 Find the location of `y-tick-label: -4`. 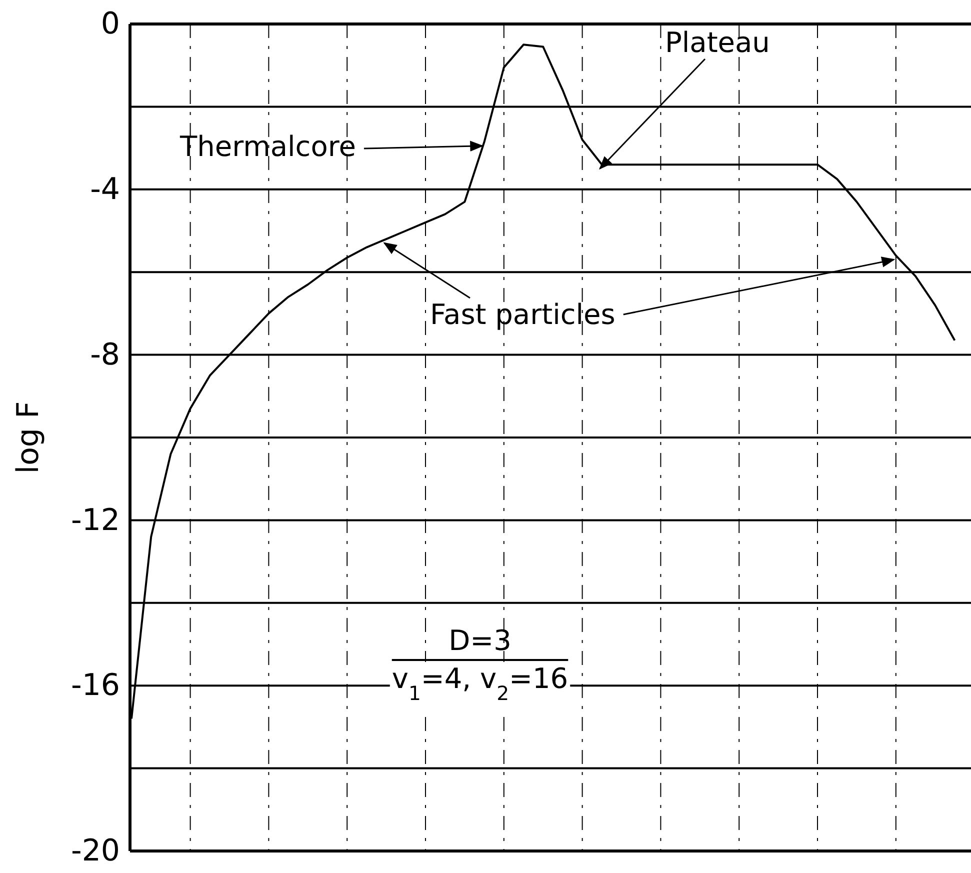

y-tick-label: -4 is located at coordinates (105, 189).